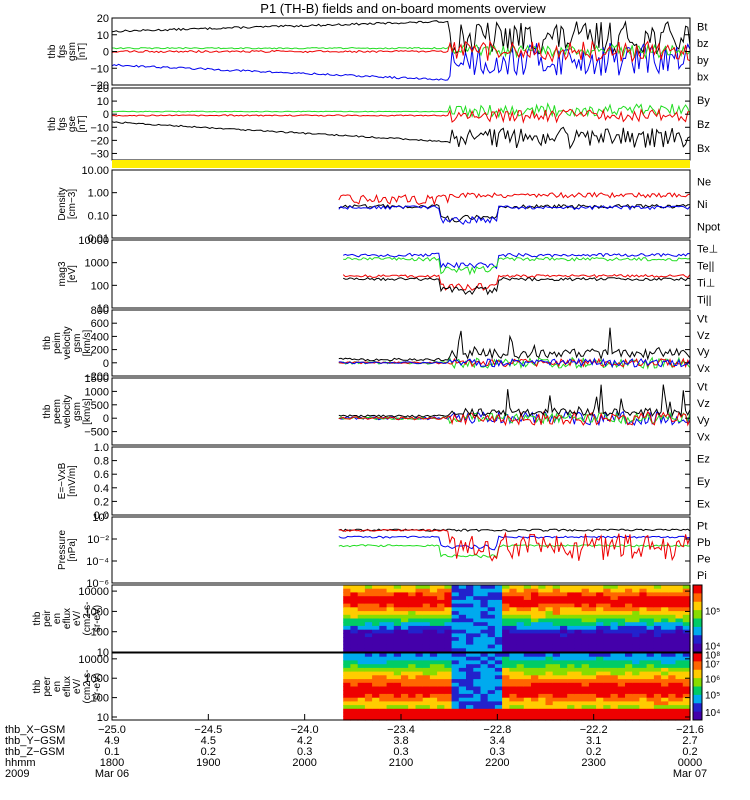 The image size is (750, 800). I want to click on ytick-label: 0.4, so click(101, 489).